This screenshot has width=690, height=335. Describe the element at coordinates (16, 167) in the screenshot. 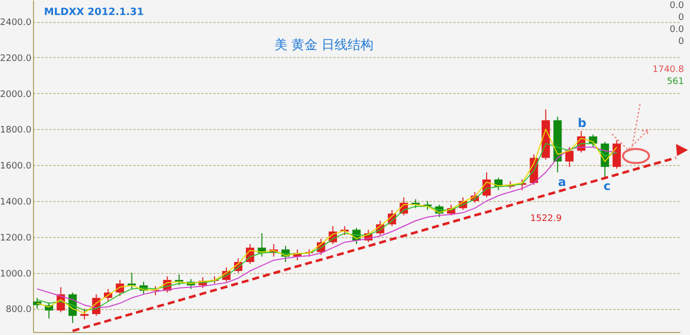

I see `y-tick-label: 1600.0` at that location.